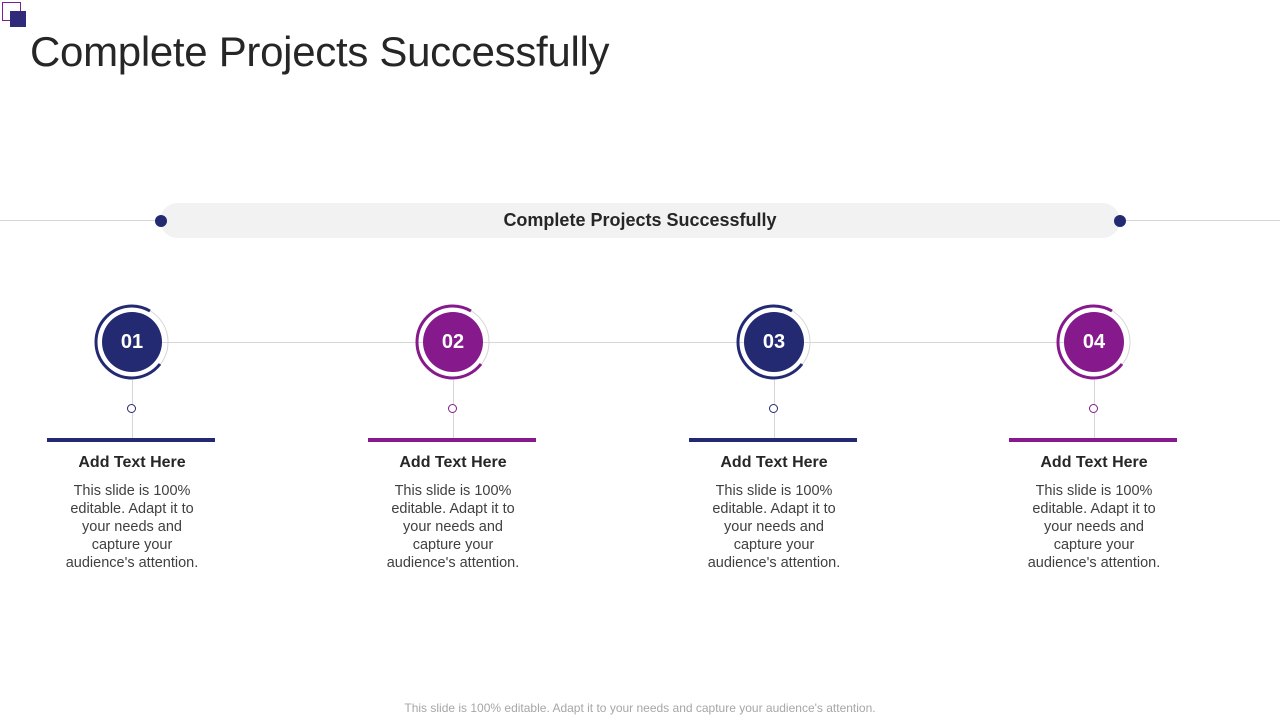 Image resolution: width=1280 pixels, height=720 pixels. I want to click on timeline-line, so click(613, 342).